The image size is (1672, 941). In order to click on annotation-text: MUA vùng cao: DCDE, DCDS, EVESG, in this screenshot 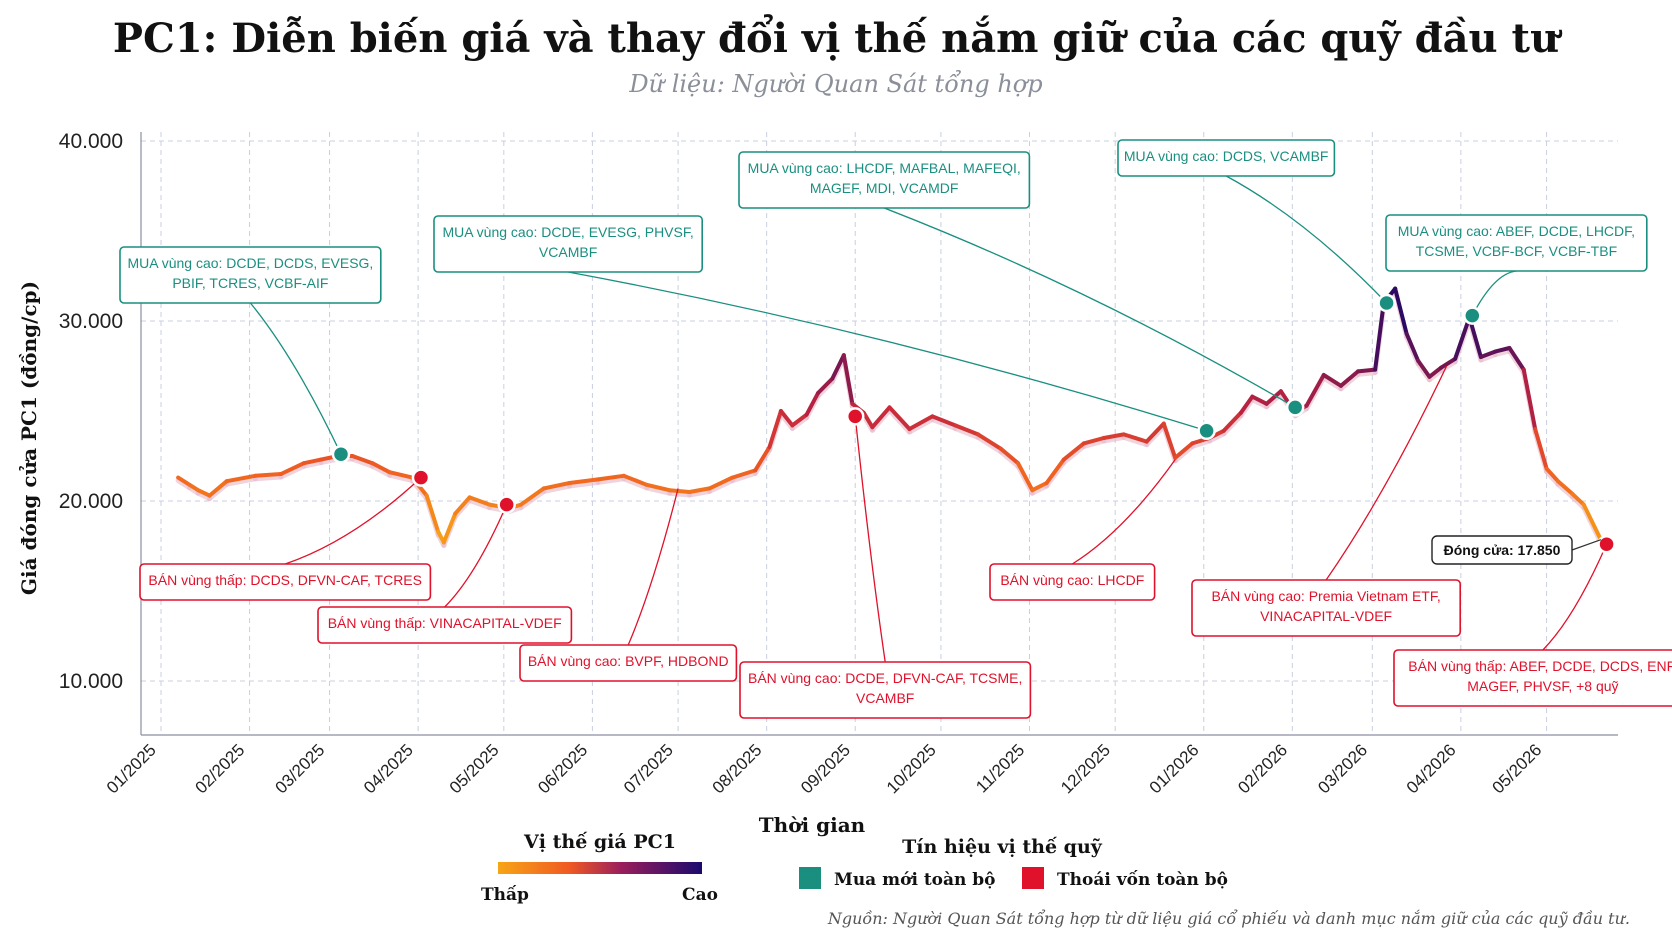, I will do `click(250, 263)`.